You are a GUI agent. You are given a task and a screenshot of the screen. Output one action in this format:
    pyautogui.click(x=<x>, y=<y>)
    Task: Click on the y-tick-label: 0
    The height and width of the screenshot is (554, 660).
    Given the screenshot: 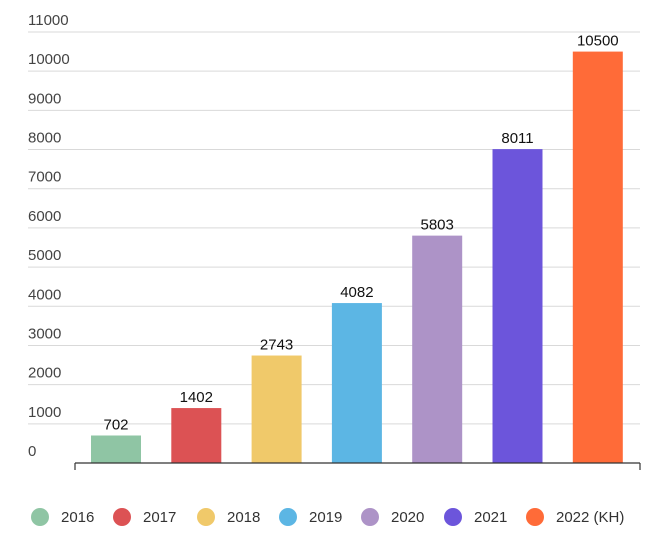 What is the action you would take?
    pyautogui.click(x=32, y=451)
    